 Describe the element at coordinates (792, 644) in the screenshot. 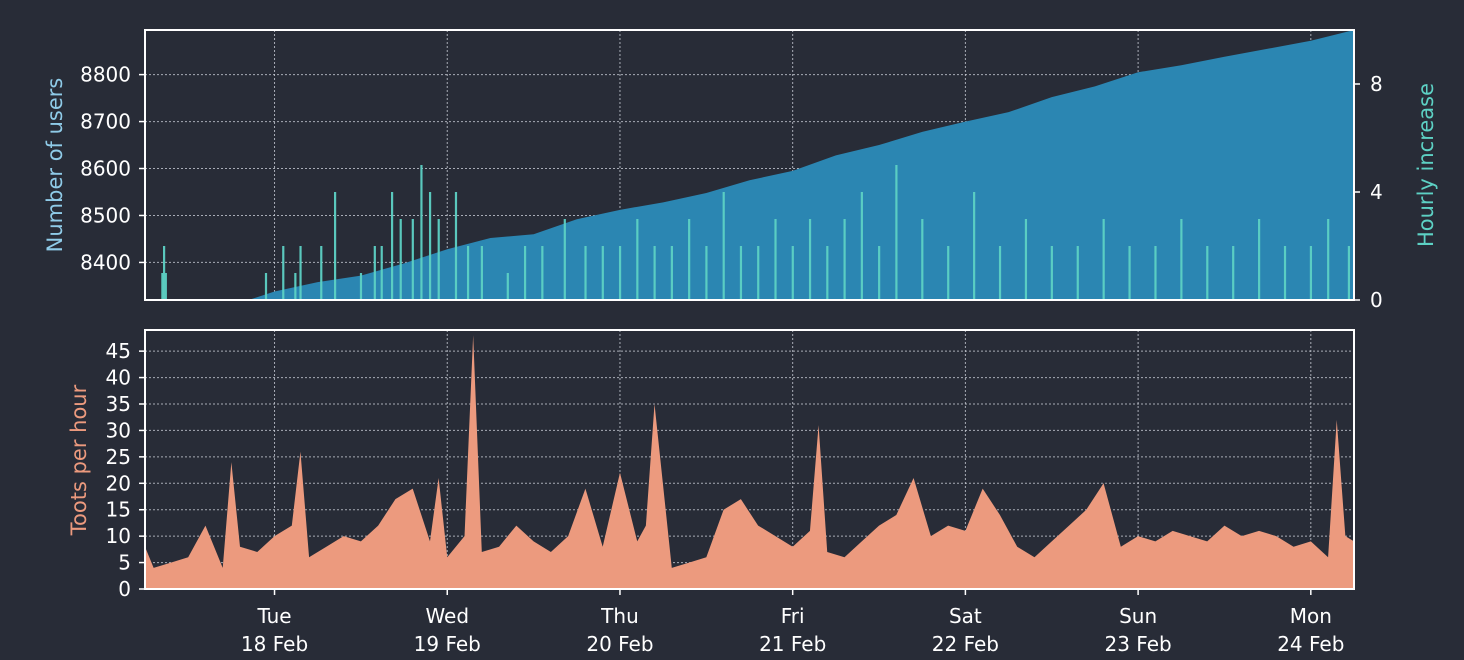

I see `x-tick-date-label: 21 Feb` at that location.